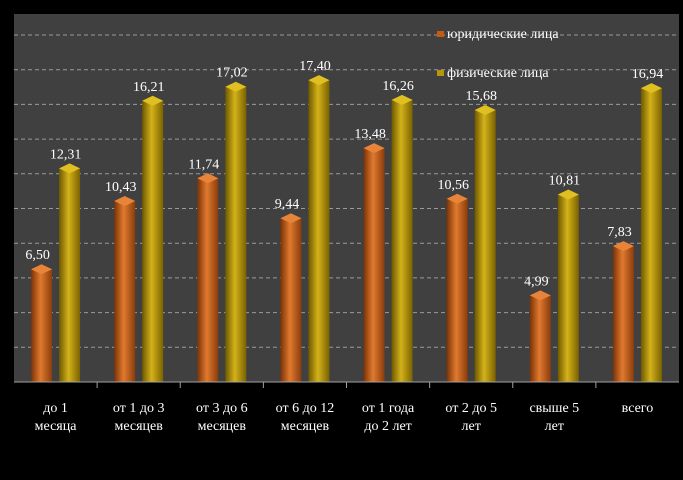 The width and height of the screenshot is (683, 480). I want to click on data-label: 12,31, so click(66, 154).